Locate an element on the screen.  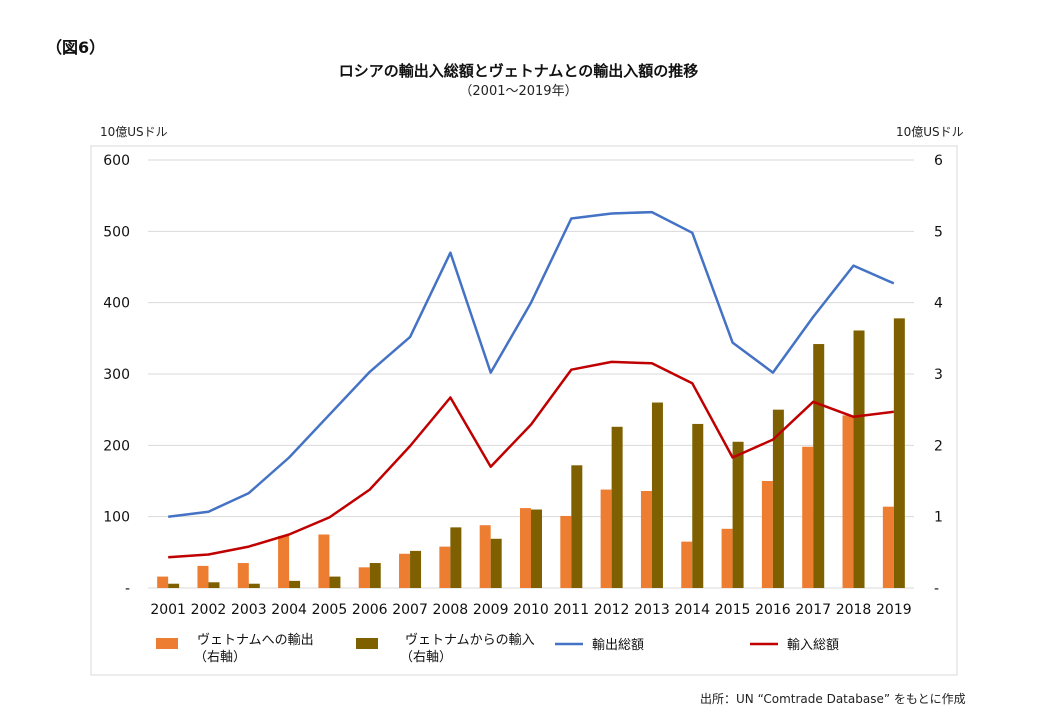
legend-label-imports-vn-1: ヴェトナムからの輸入 is located at coordinates (470, 640).